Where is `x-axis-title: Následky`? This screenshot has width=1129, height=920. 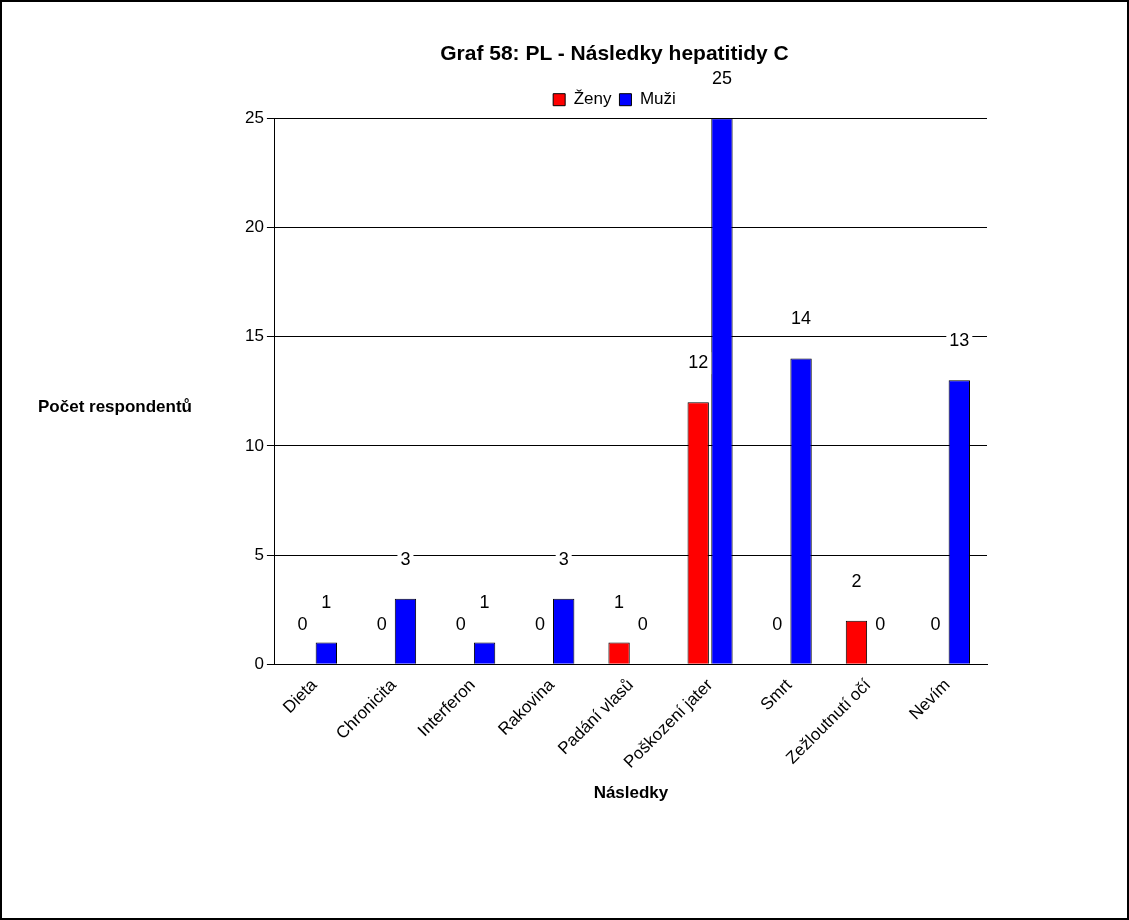
x-axis-title: Následky is located at coordinates (631, 793).